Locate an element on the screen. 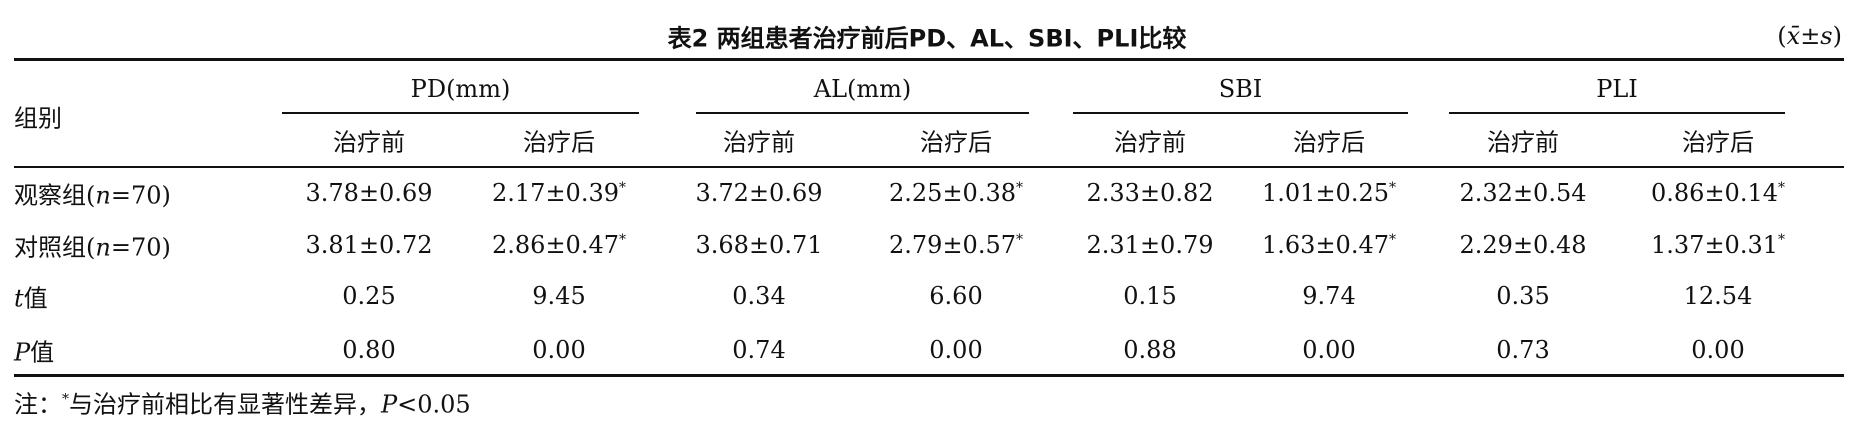 This screenshot has height=433, width=1854. cell-value: 0.74 is located at coordinates (759, 350).